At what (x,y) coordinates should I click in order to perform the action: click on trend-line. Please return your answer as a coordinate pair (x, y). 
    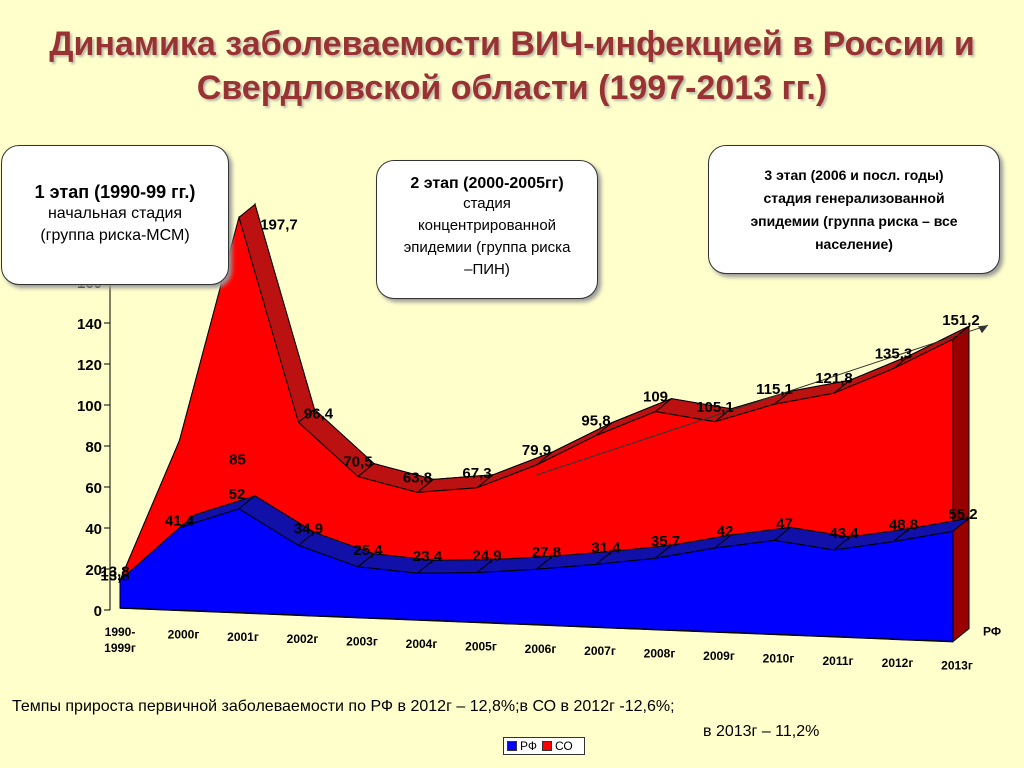
    Looking at the image, I should click on (762, 400).